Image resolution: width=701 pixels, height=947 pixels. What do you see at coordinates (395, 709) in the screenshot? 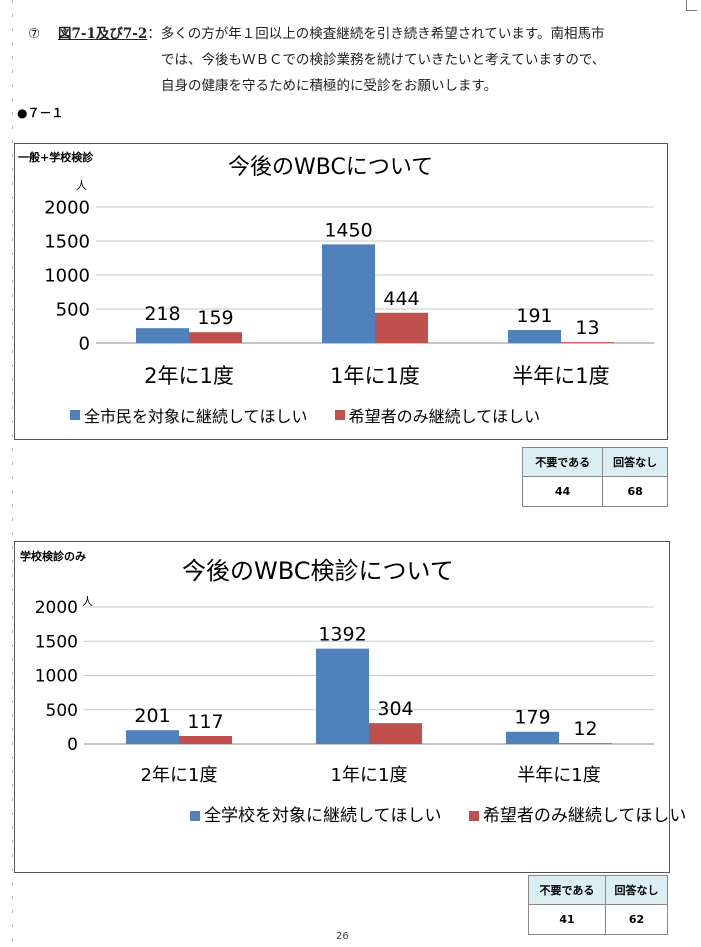
I see `data-label: 304` at bounding box center [395, 709].